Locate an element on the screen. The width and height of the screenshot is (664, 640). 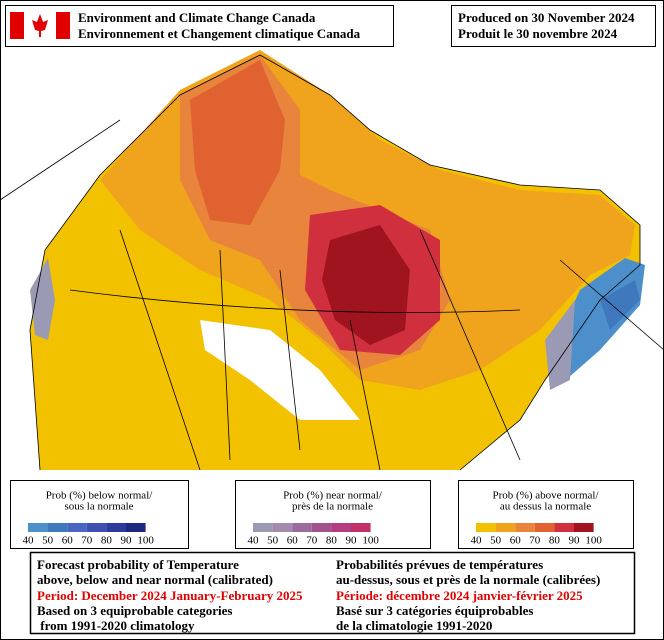
produced-en: Produced on 30 November 2024 is located at coordinates (546, 17).